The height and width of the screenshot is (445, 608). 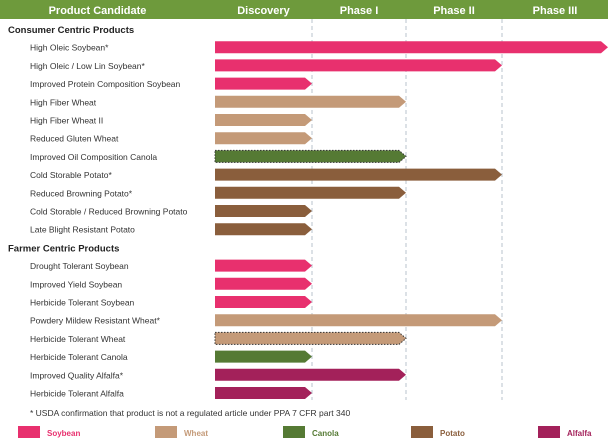 I want to click on progress-bar-reduced-browning-potato, so click(x=310, y=192).